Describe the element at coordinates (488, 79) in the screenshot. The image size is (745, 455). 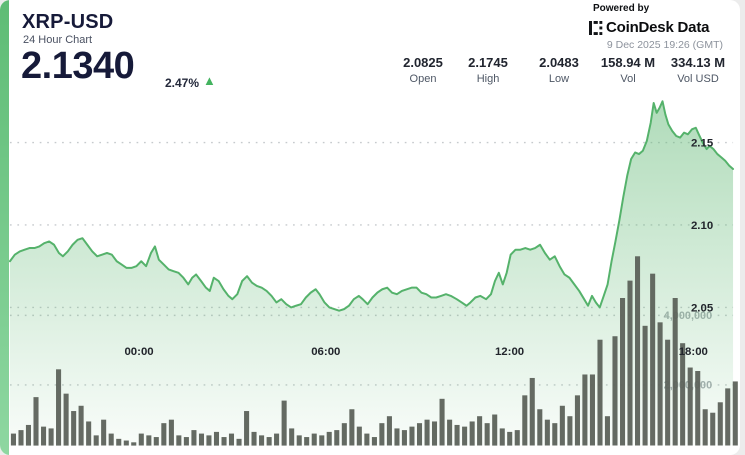
I see `stat-high-label: High` at that location.